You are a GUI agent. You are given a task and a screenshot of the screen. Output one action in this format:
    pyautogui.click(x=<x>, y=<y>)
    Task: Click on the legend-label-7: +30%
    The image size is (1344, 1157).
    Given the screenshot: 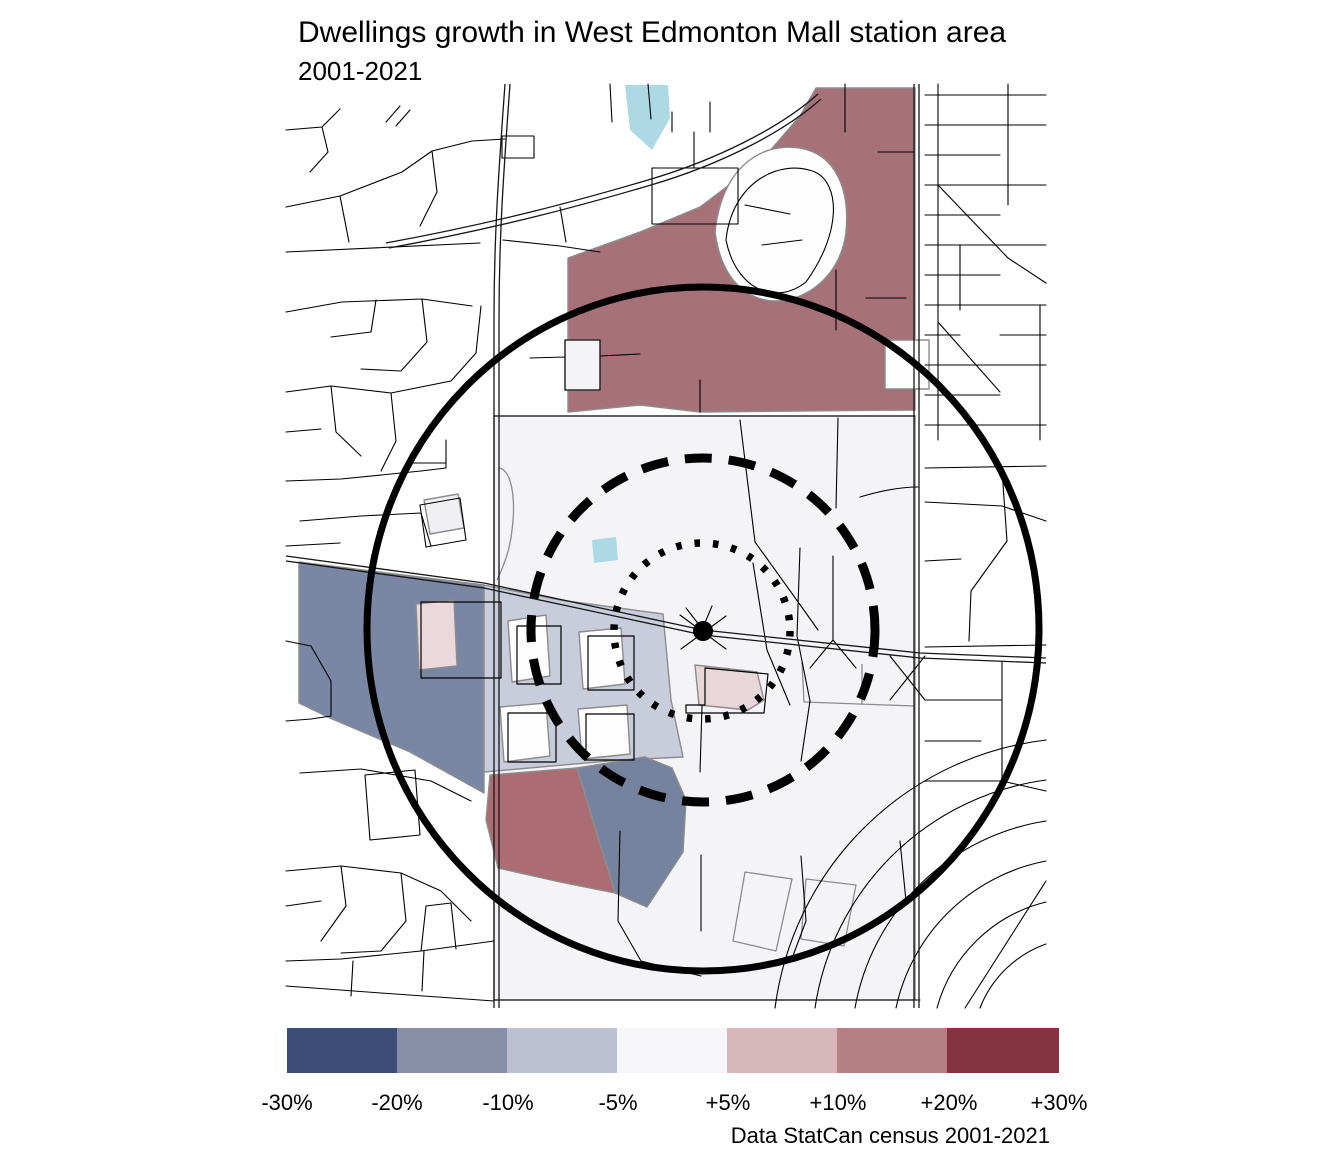 What is the action you would take?
    pyautogui.click(x=1059, y=1102)
    